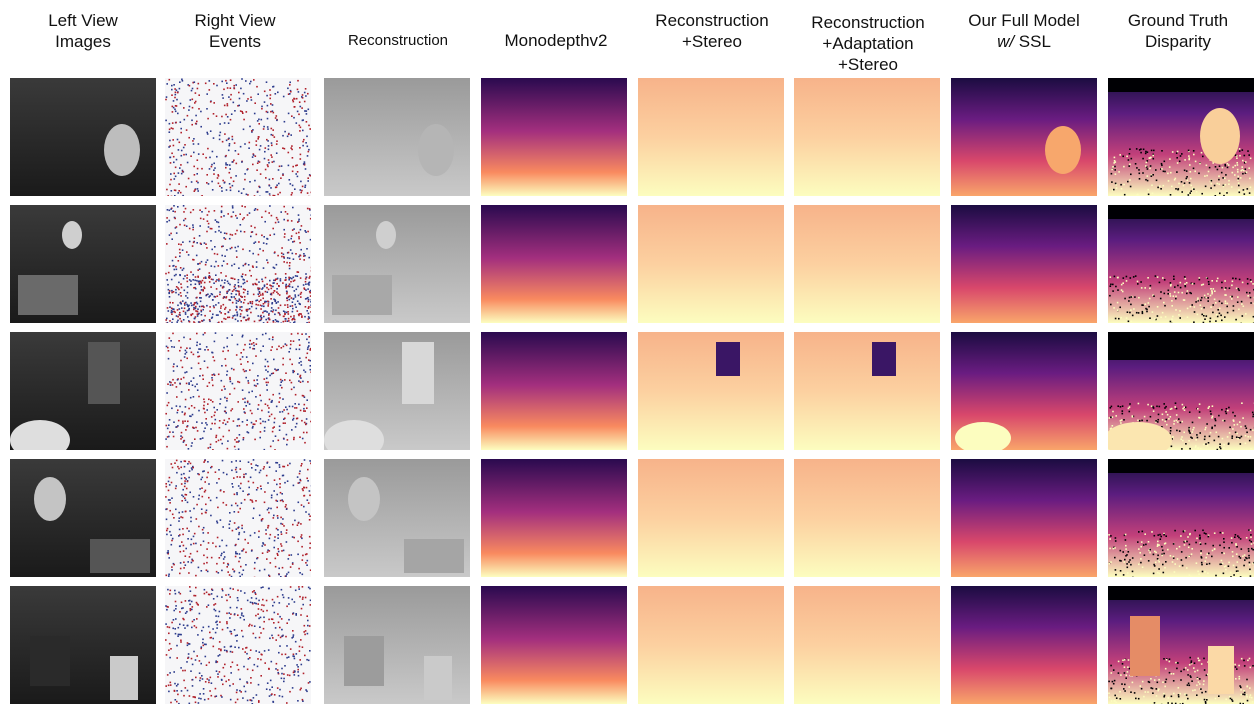 This screenshot has height=705, width=1254. I want to click on header-our-full-model: Our Full Model w/ SSL, so click(1024, 31).